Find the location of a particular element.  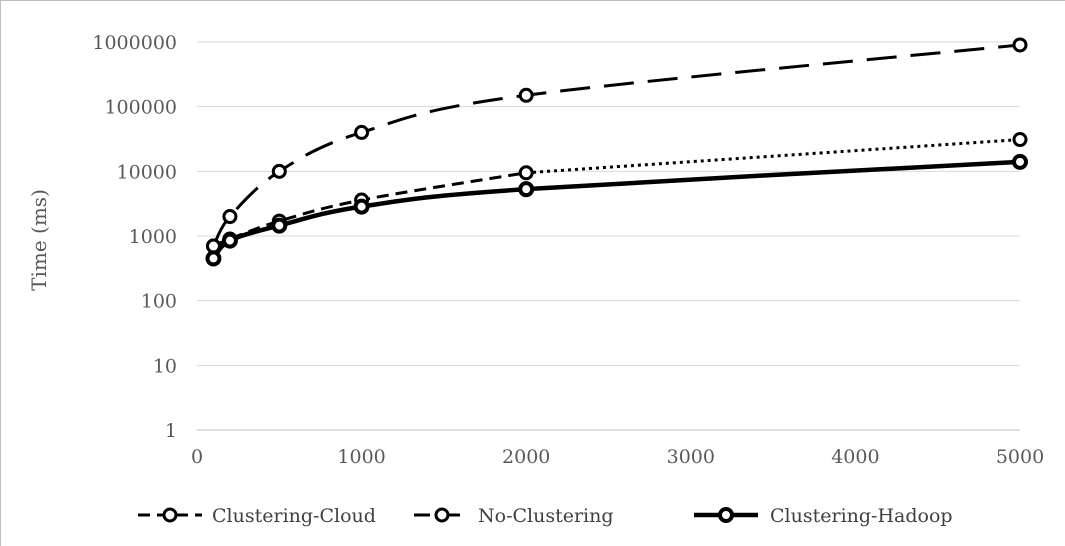

x-tick-label: 3000 is located at coordinates (691, 457).